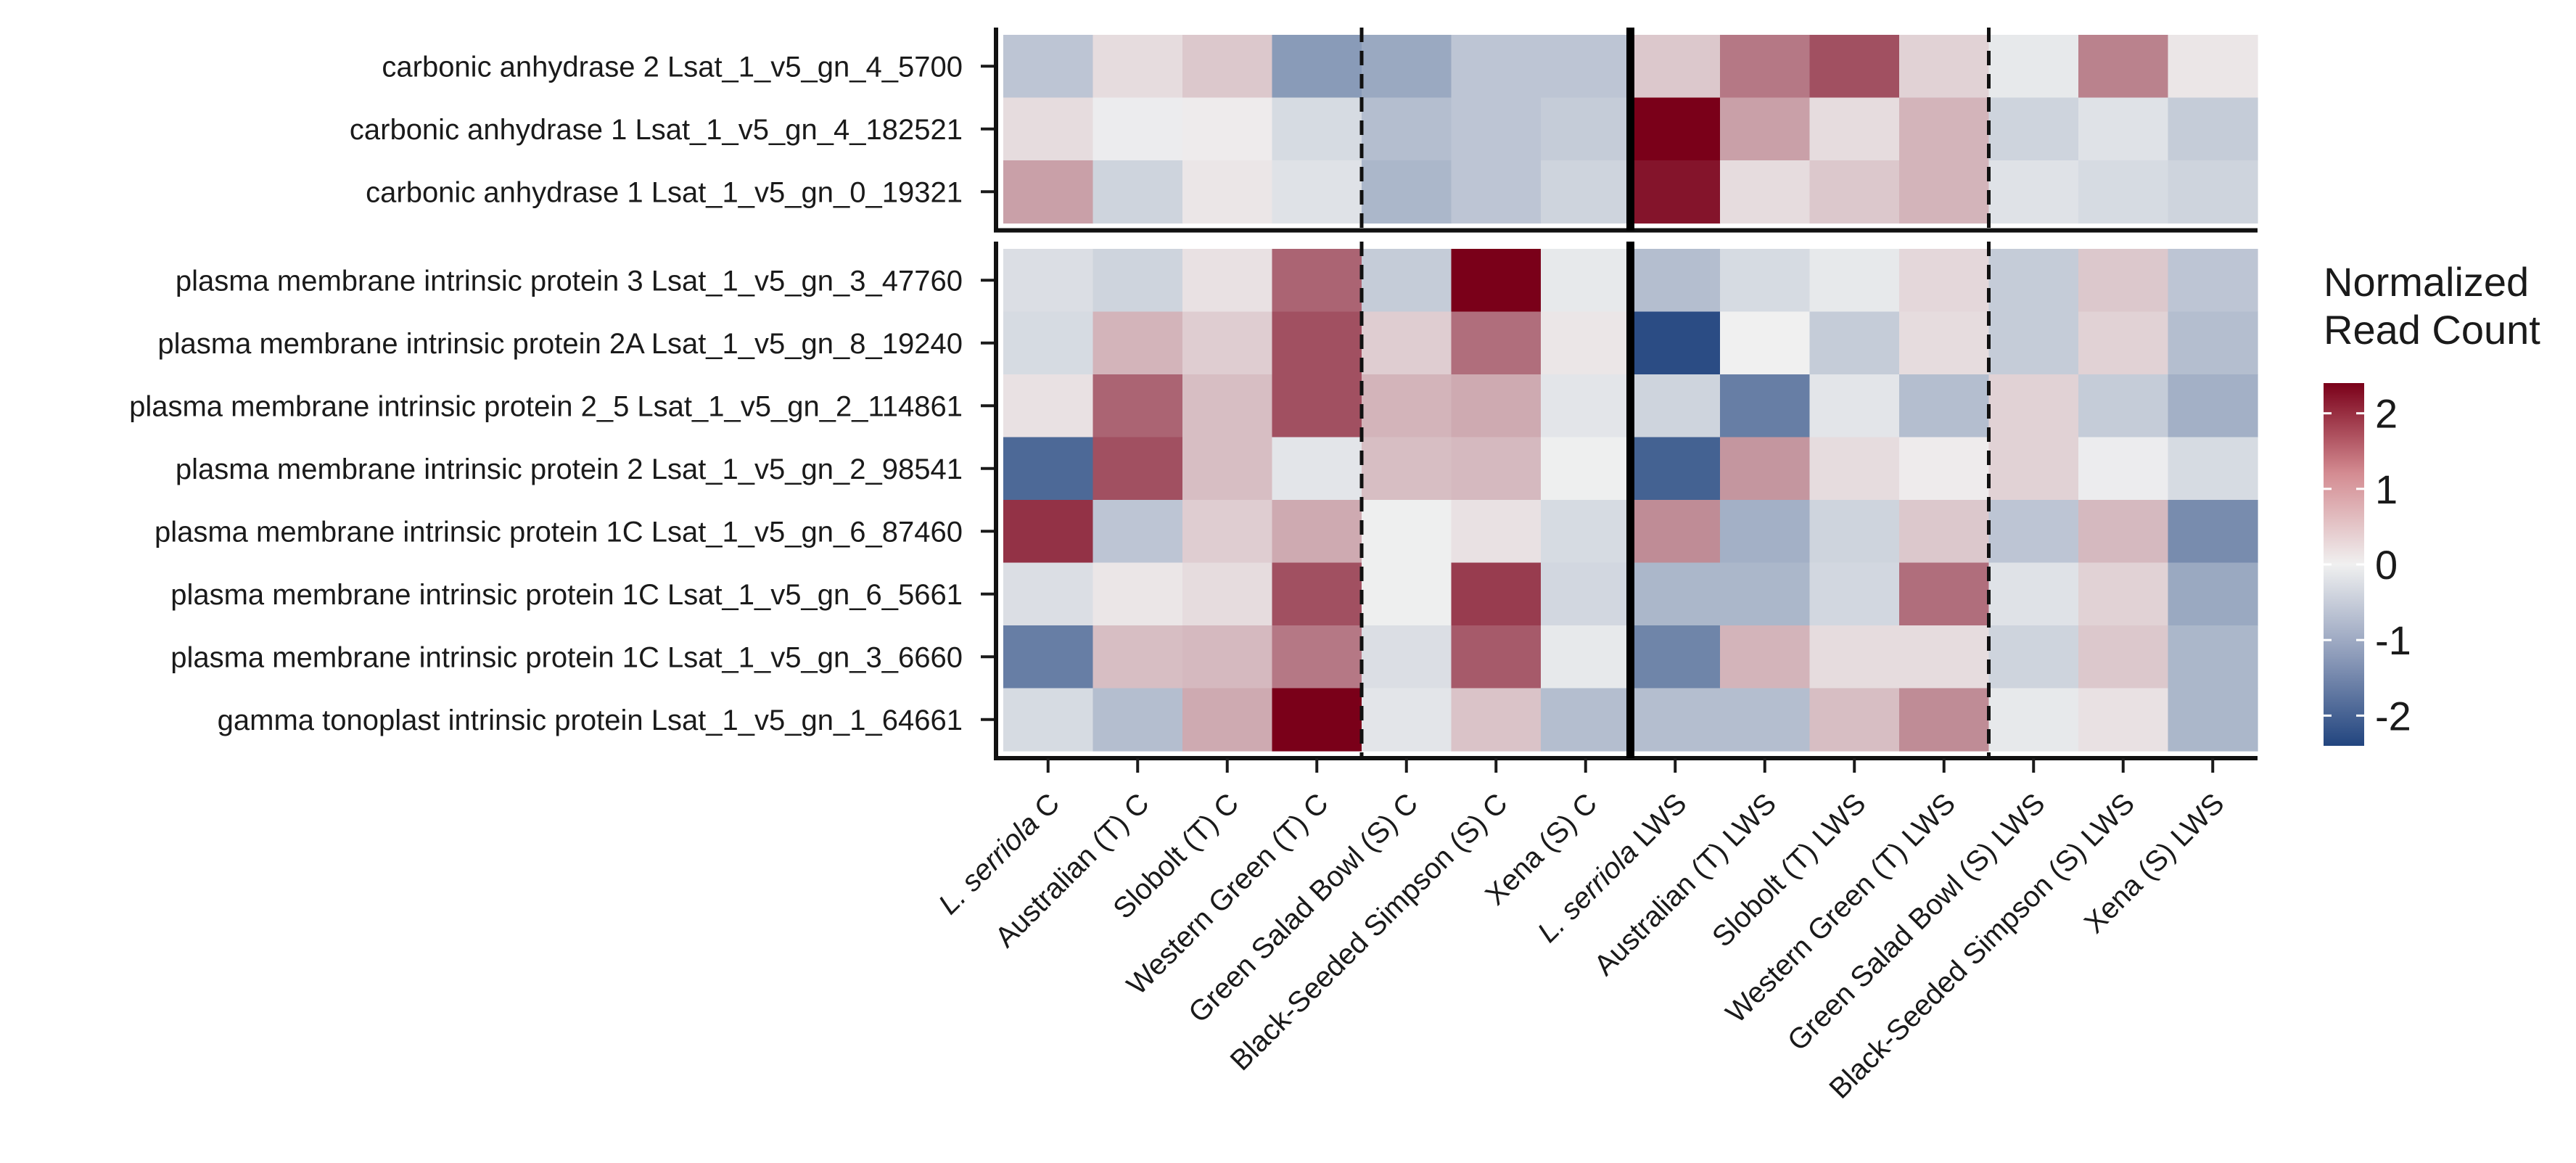 This screenshot has width=2576, height=1163. What do you see at coordinates (2386, 414) in the screenshot?
I see `legend-tick-label: 2` at bounding box center [2386, 414].